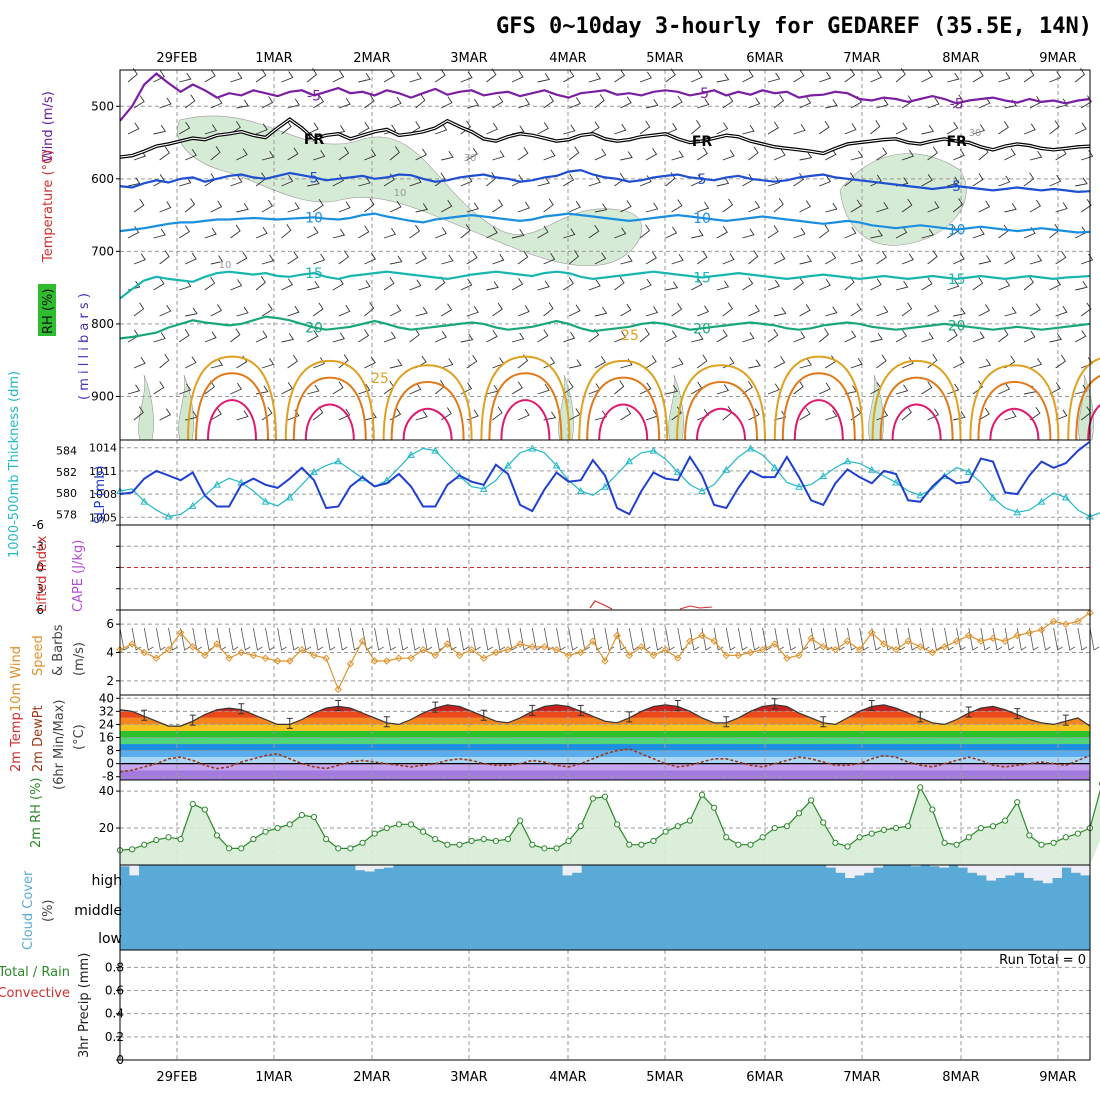 The width and height of the screenshot is (1100, 1100). I want to click on isotherm-label-3-2: 10, so click(957, 231).